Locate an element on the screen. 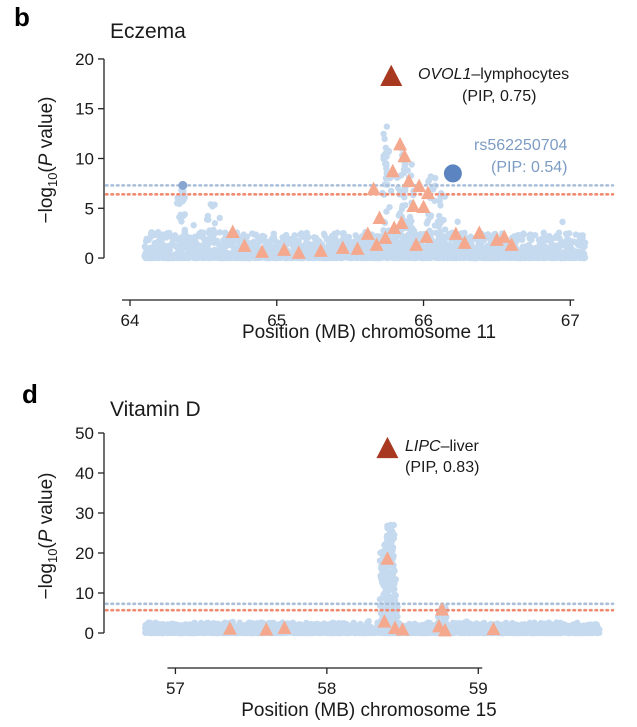 The width and height of the screenshot is (637, 727). x-tick-label: 58 is located at coordinates (326, 688).